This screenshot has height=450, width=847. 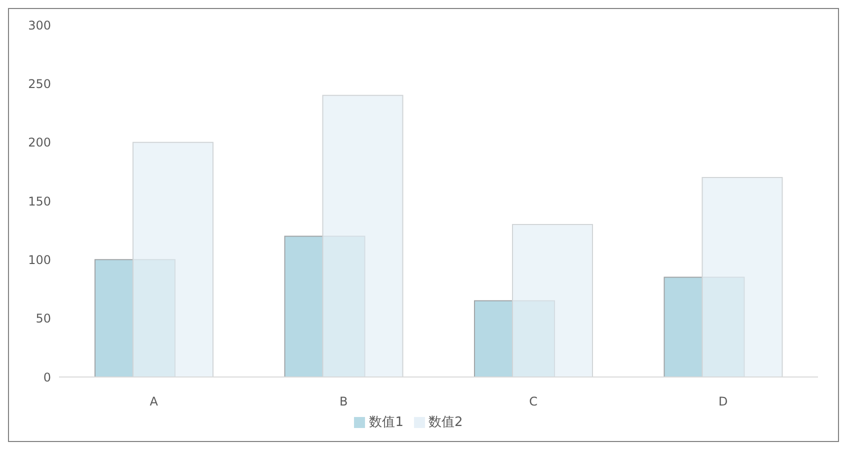 What do you see at coordinates (445, 422) in the screenshot?
I see `legend-label: 数值2` at bounding box center [445, 422].